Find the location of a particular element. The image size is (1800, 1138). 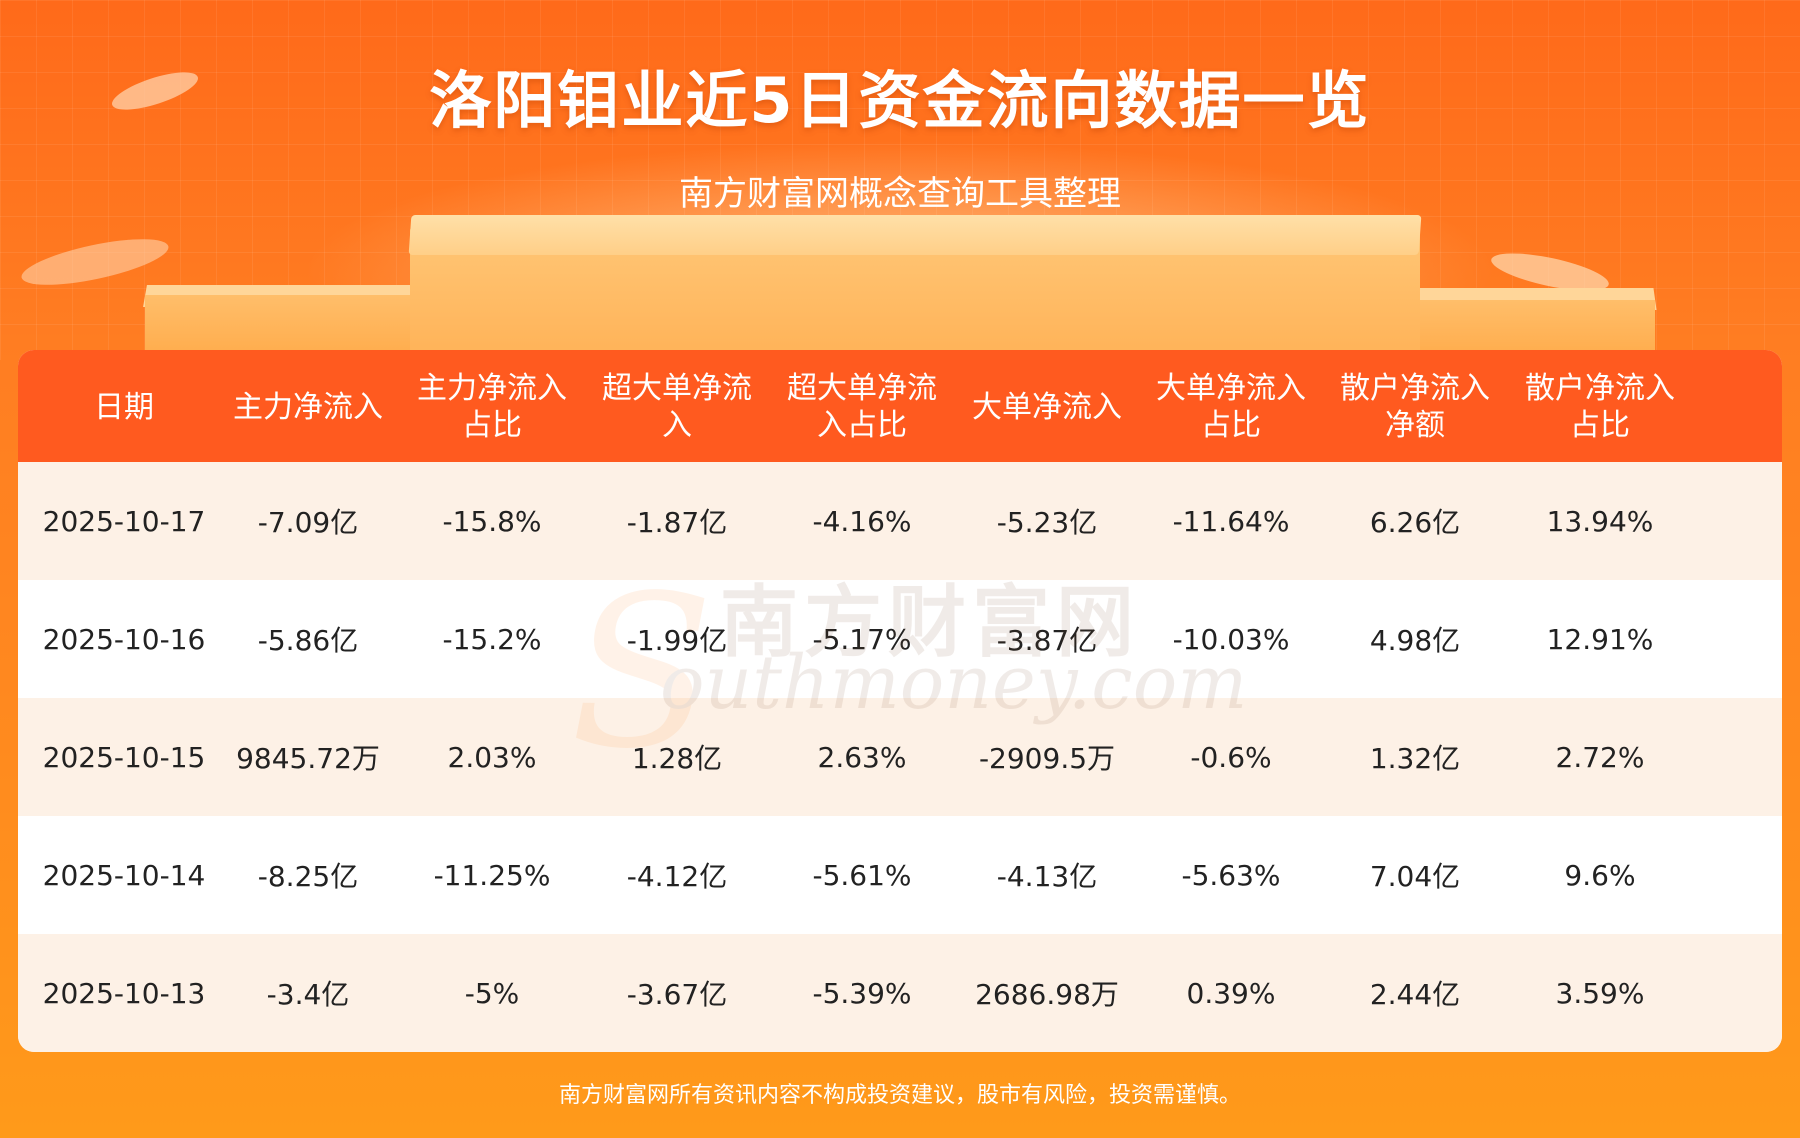

cell-super-inflow: -1.99亿 is located at coordinates (677, 640).